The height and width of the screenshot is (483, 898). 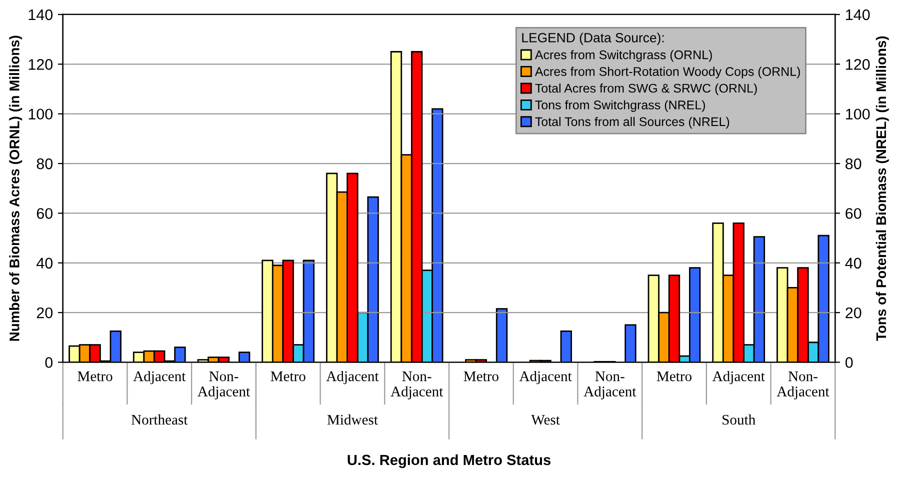 What do you see at coordinates (545, 419) in the screenshot?
I see `text: West` at bounding box center [545, 419].